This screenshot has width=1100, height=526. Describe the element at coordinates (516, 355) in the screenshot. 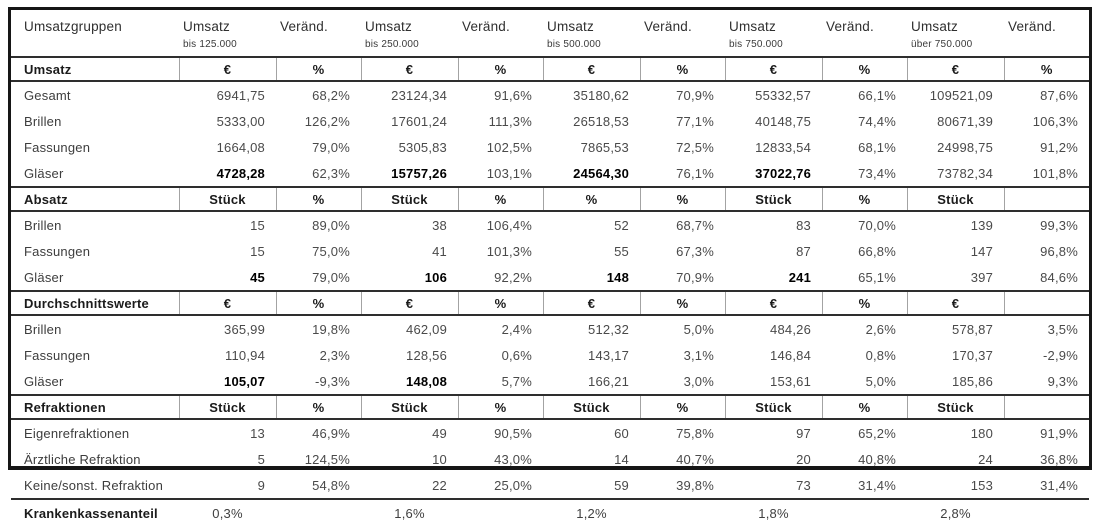

I see `cell-value: 0,6%` at that location.